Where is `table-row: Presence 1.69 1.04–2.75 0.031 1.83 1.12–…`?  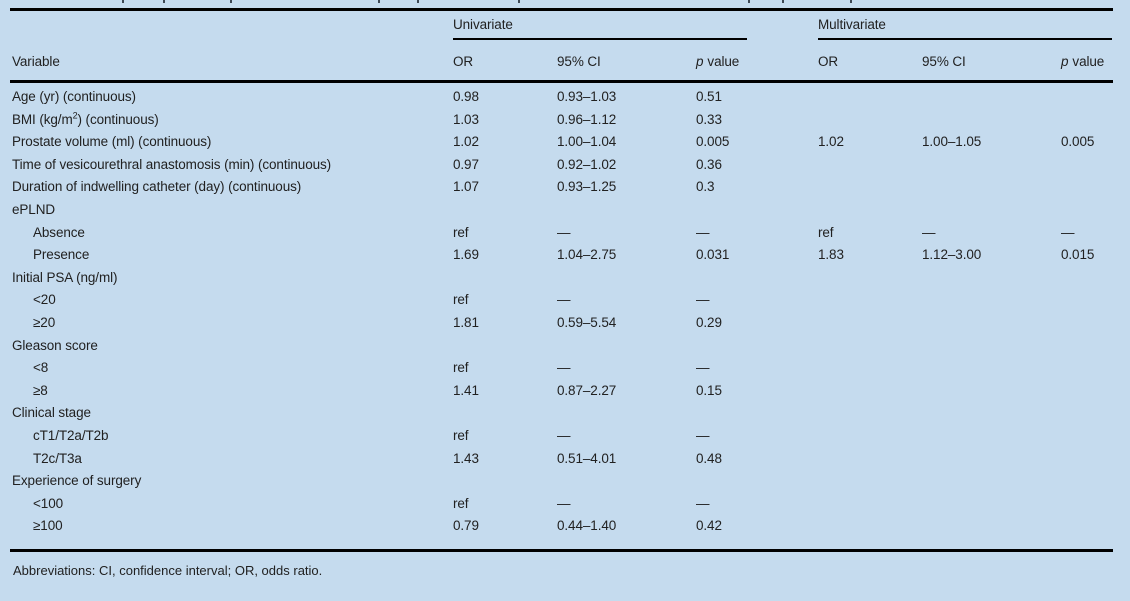
table-row: Presence 1.69 1.04–2.75 0.031 1.83 1.12–… is located at coordinates (565, 255).